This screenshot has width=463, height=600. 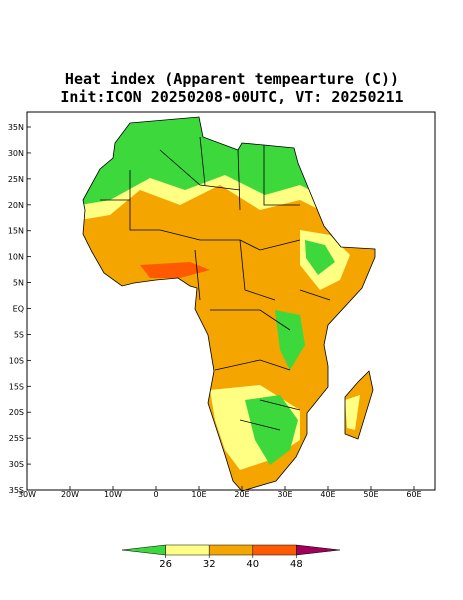 What do you see at coordinates (16, 490) in the screenshot?
I see `lat-label: 35S` at bounding box center [16, 490].